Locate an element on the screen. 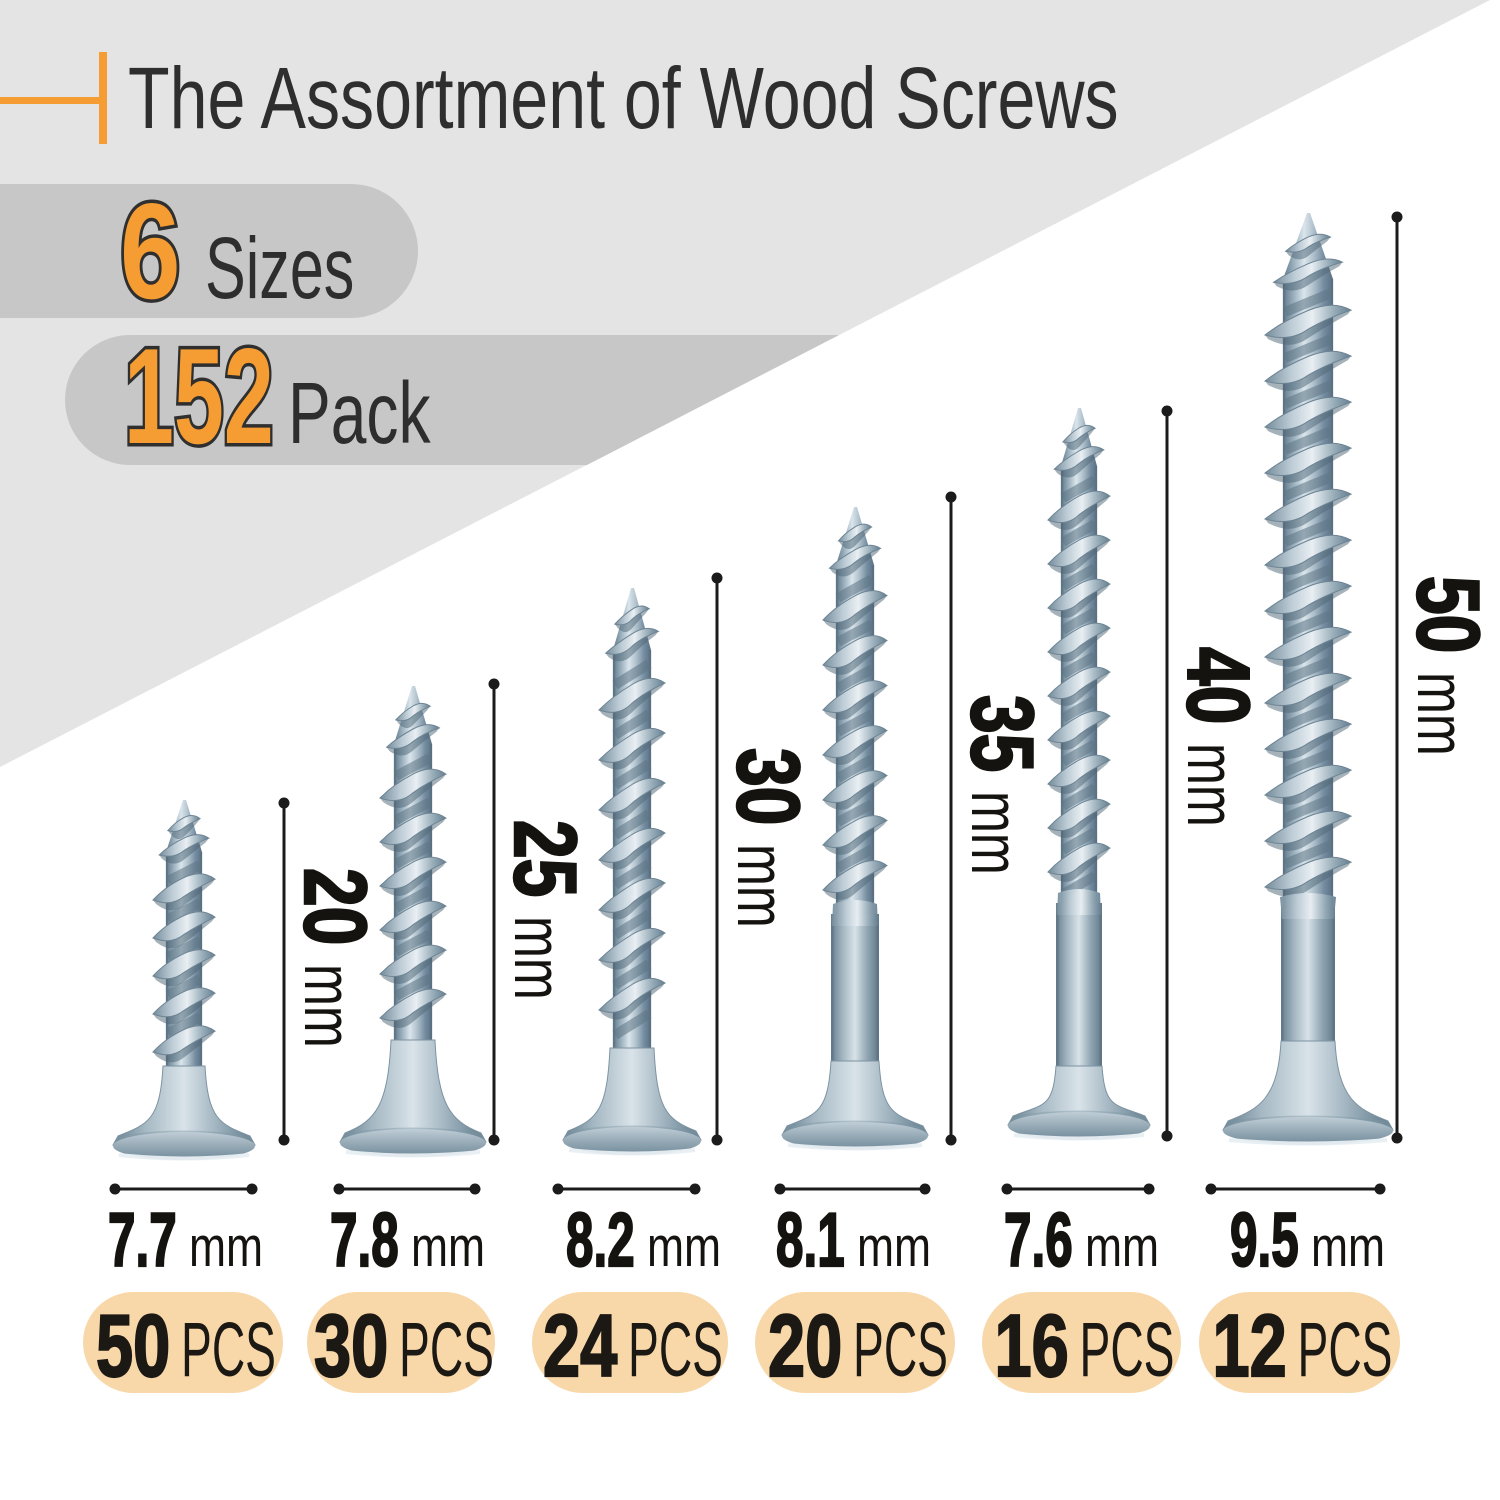 The image size is (1500, 1500). svg-text: 152 is located at coordinates (199, 396).